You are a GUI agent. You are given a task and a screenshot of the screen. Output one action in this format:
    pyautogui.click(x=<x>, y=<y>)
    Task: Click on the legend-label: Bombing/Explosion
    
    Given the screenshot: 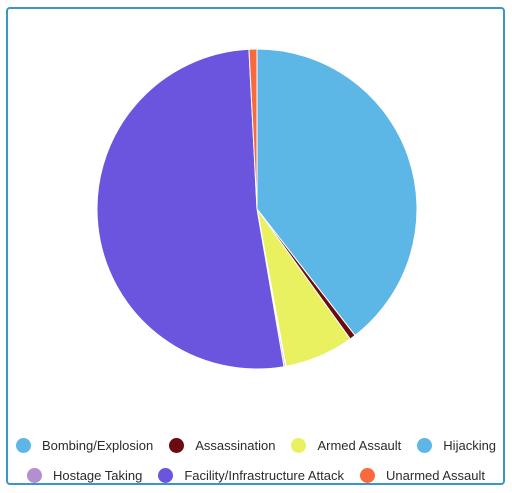 What is the action you would take?
    pyautogui.click(x=97, y=445)
    